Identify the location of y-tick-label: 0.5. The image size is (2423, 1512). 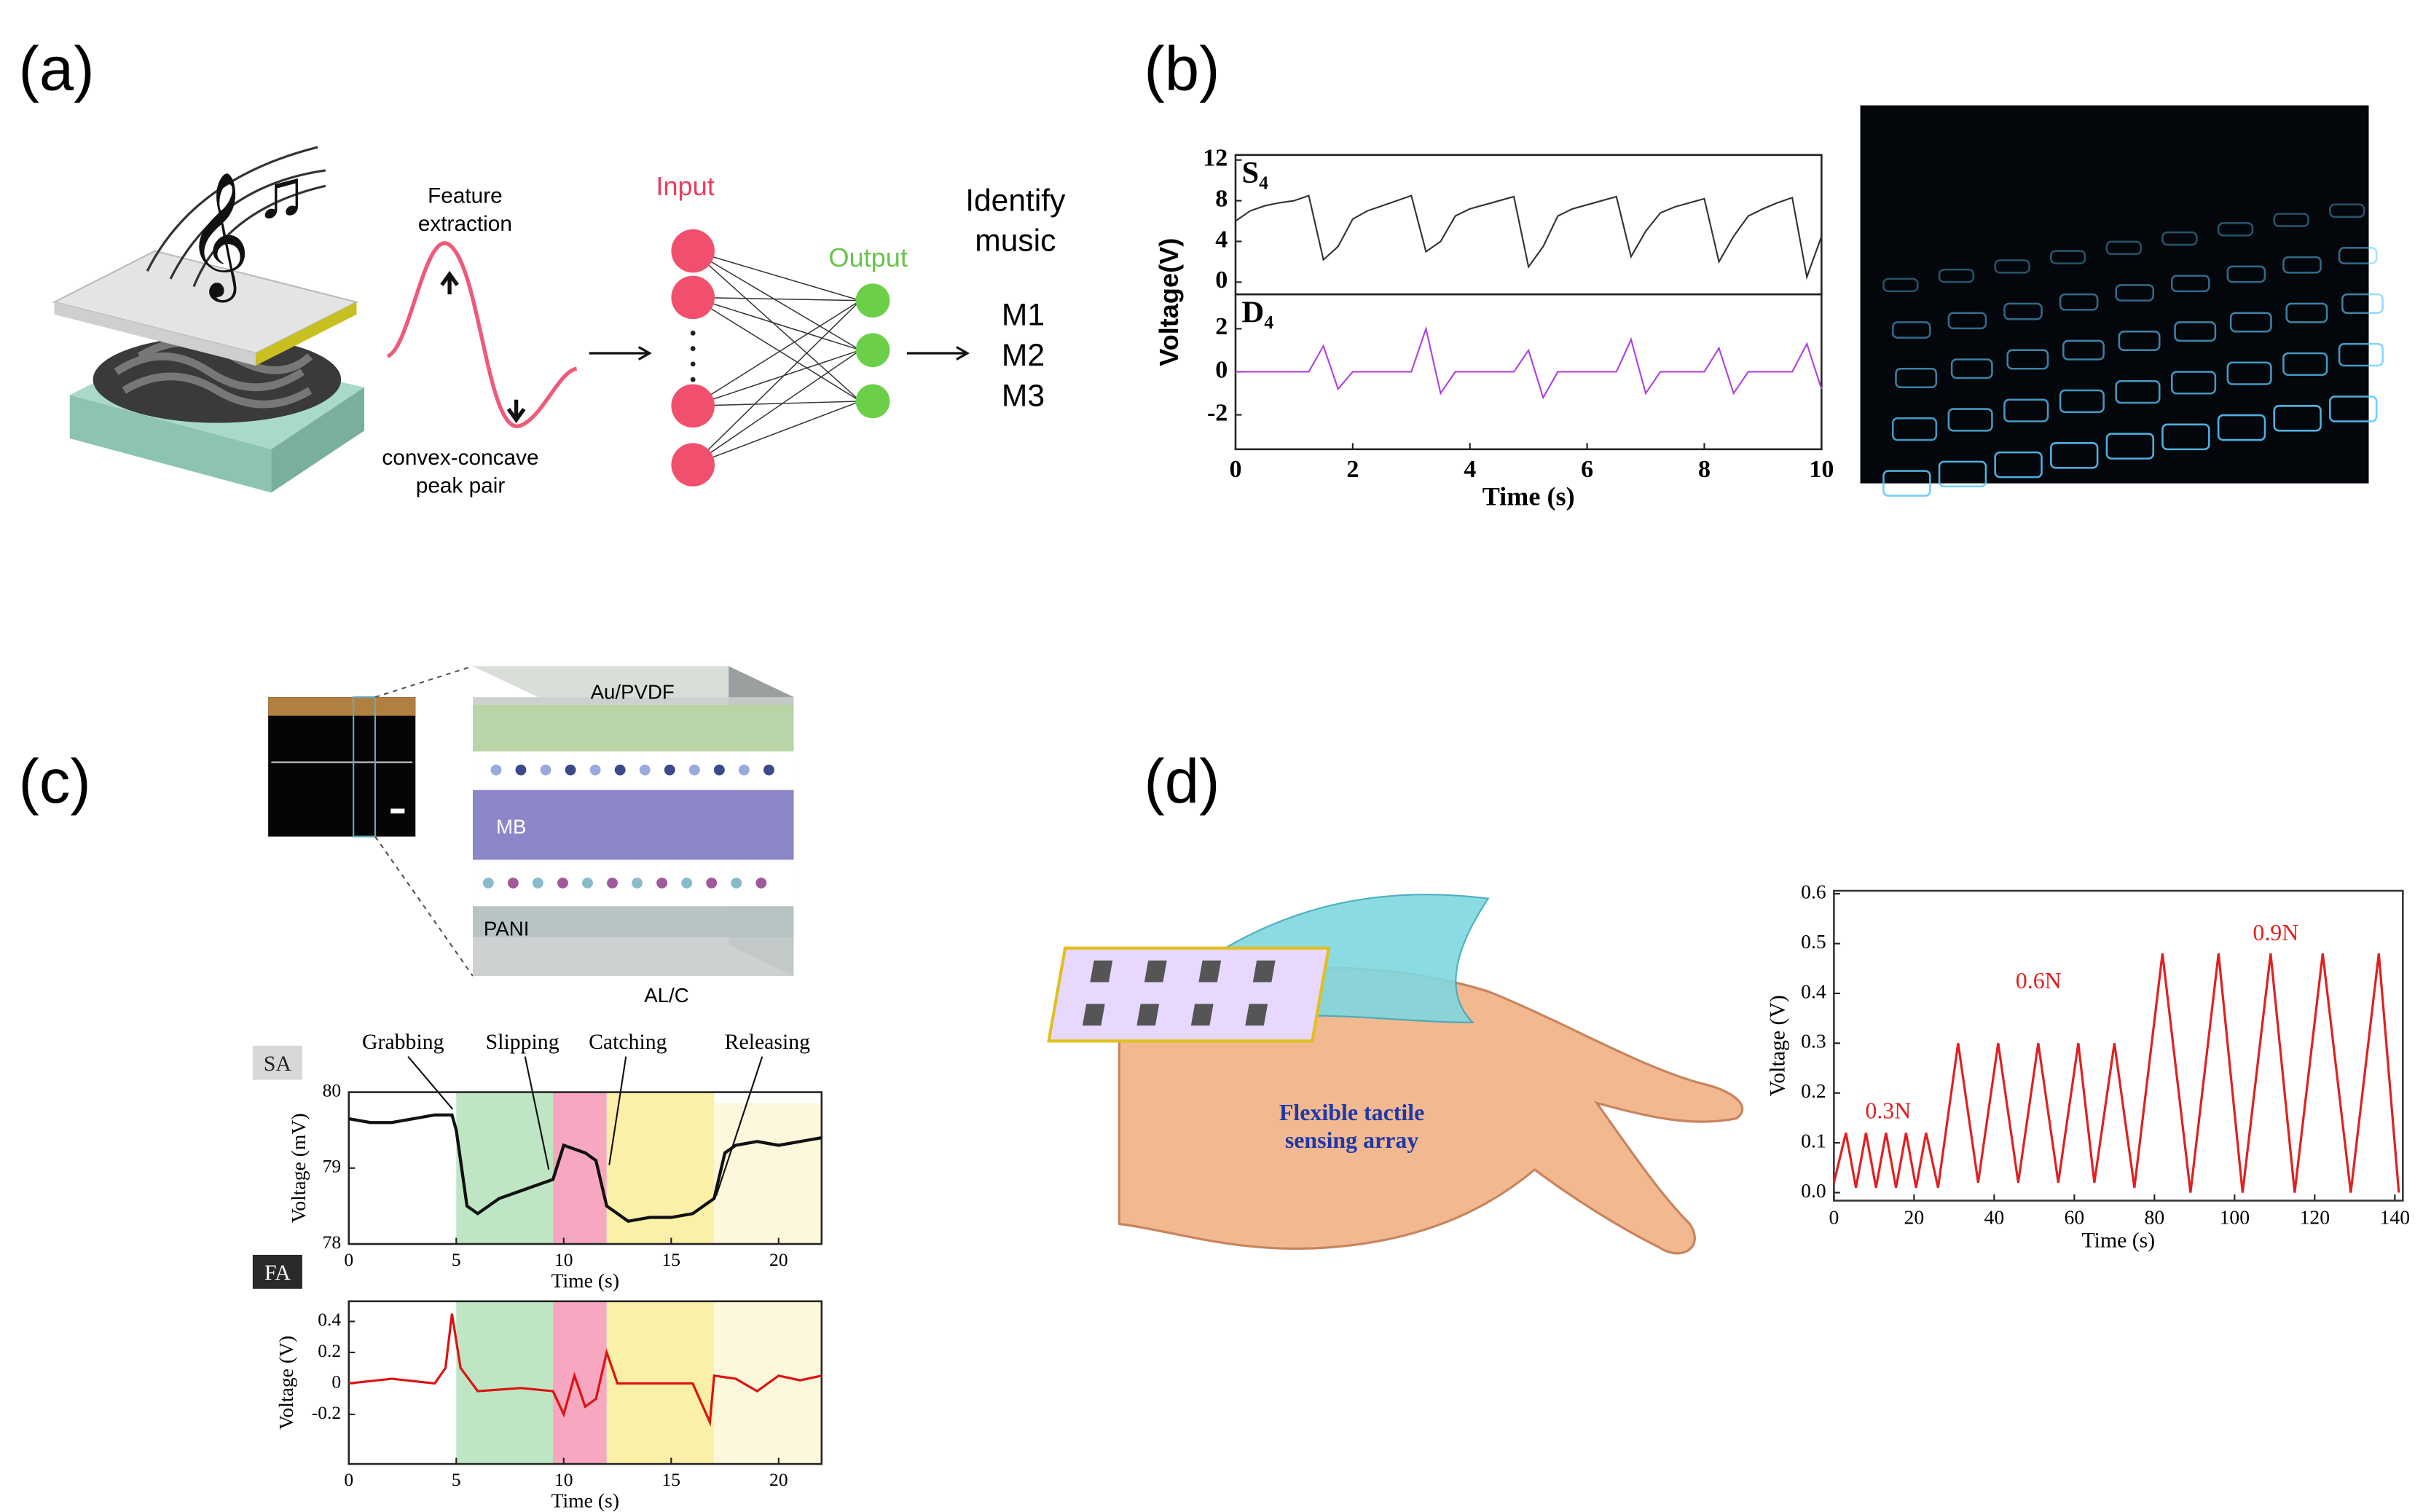
(1814, 941).